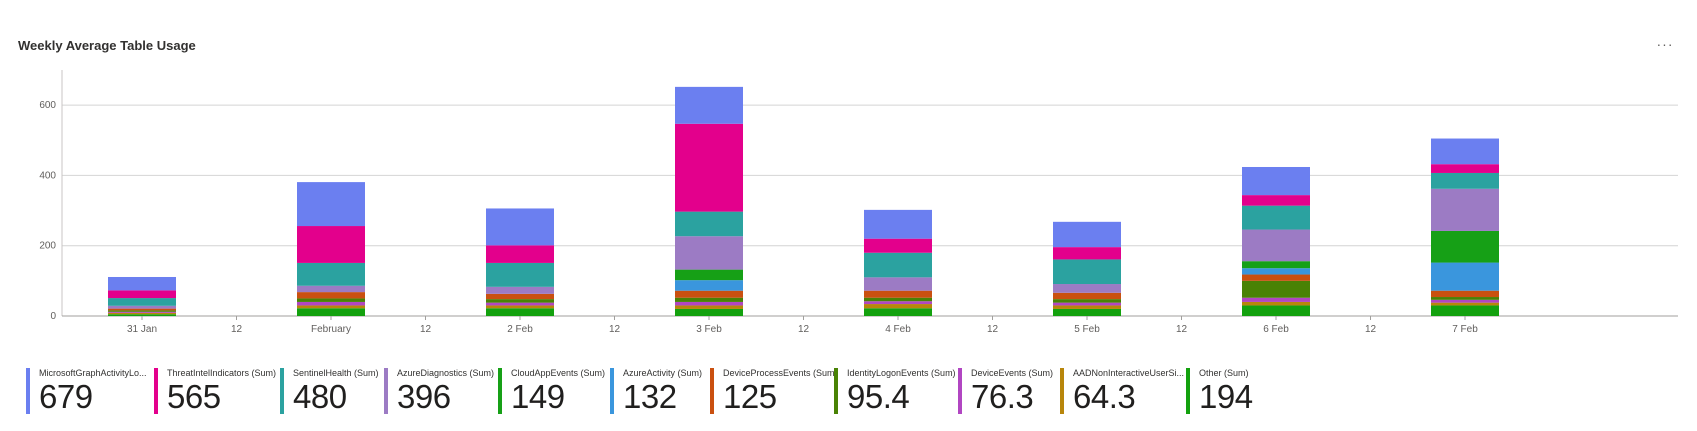 This screenshot has height=431, width=1697. Describe the element at coordinates (1130, 391) in the screenshot. I see `legend-item: AADNonInteractiveUserSi... 64.3` at that location.